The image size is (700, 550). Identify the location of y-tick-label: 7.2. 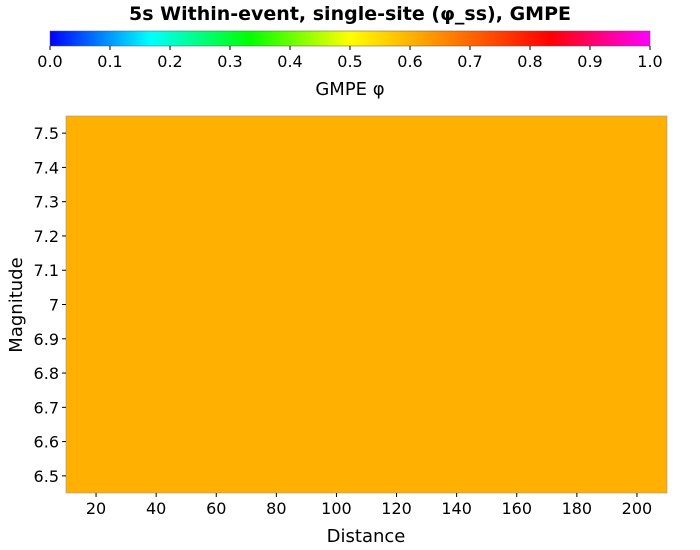
(46, 236).